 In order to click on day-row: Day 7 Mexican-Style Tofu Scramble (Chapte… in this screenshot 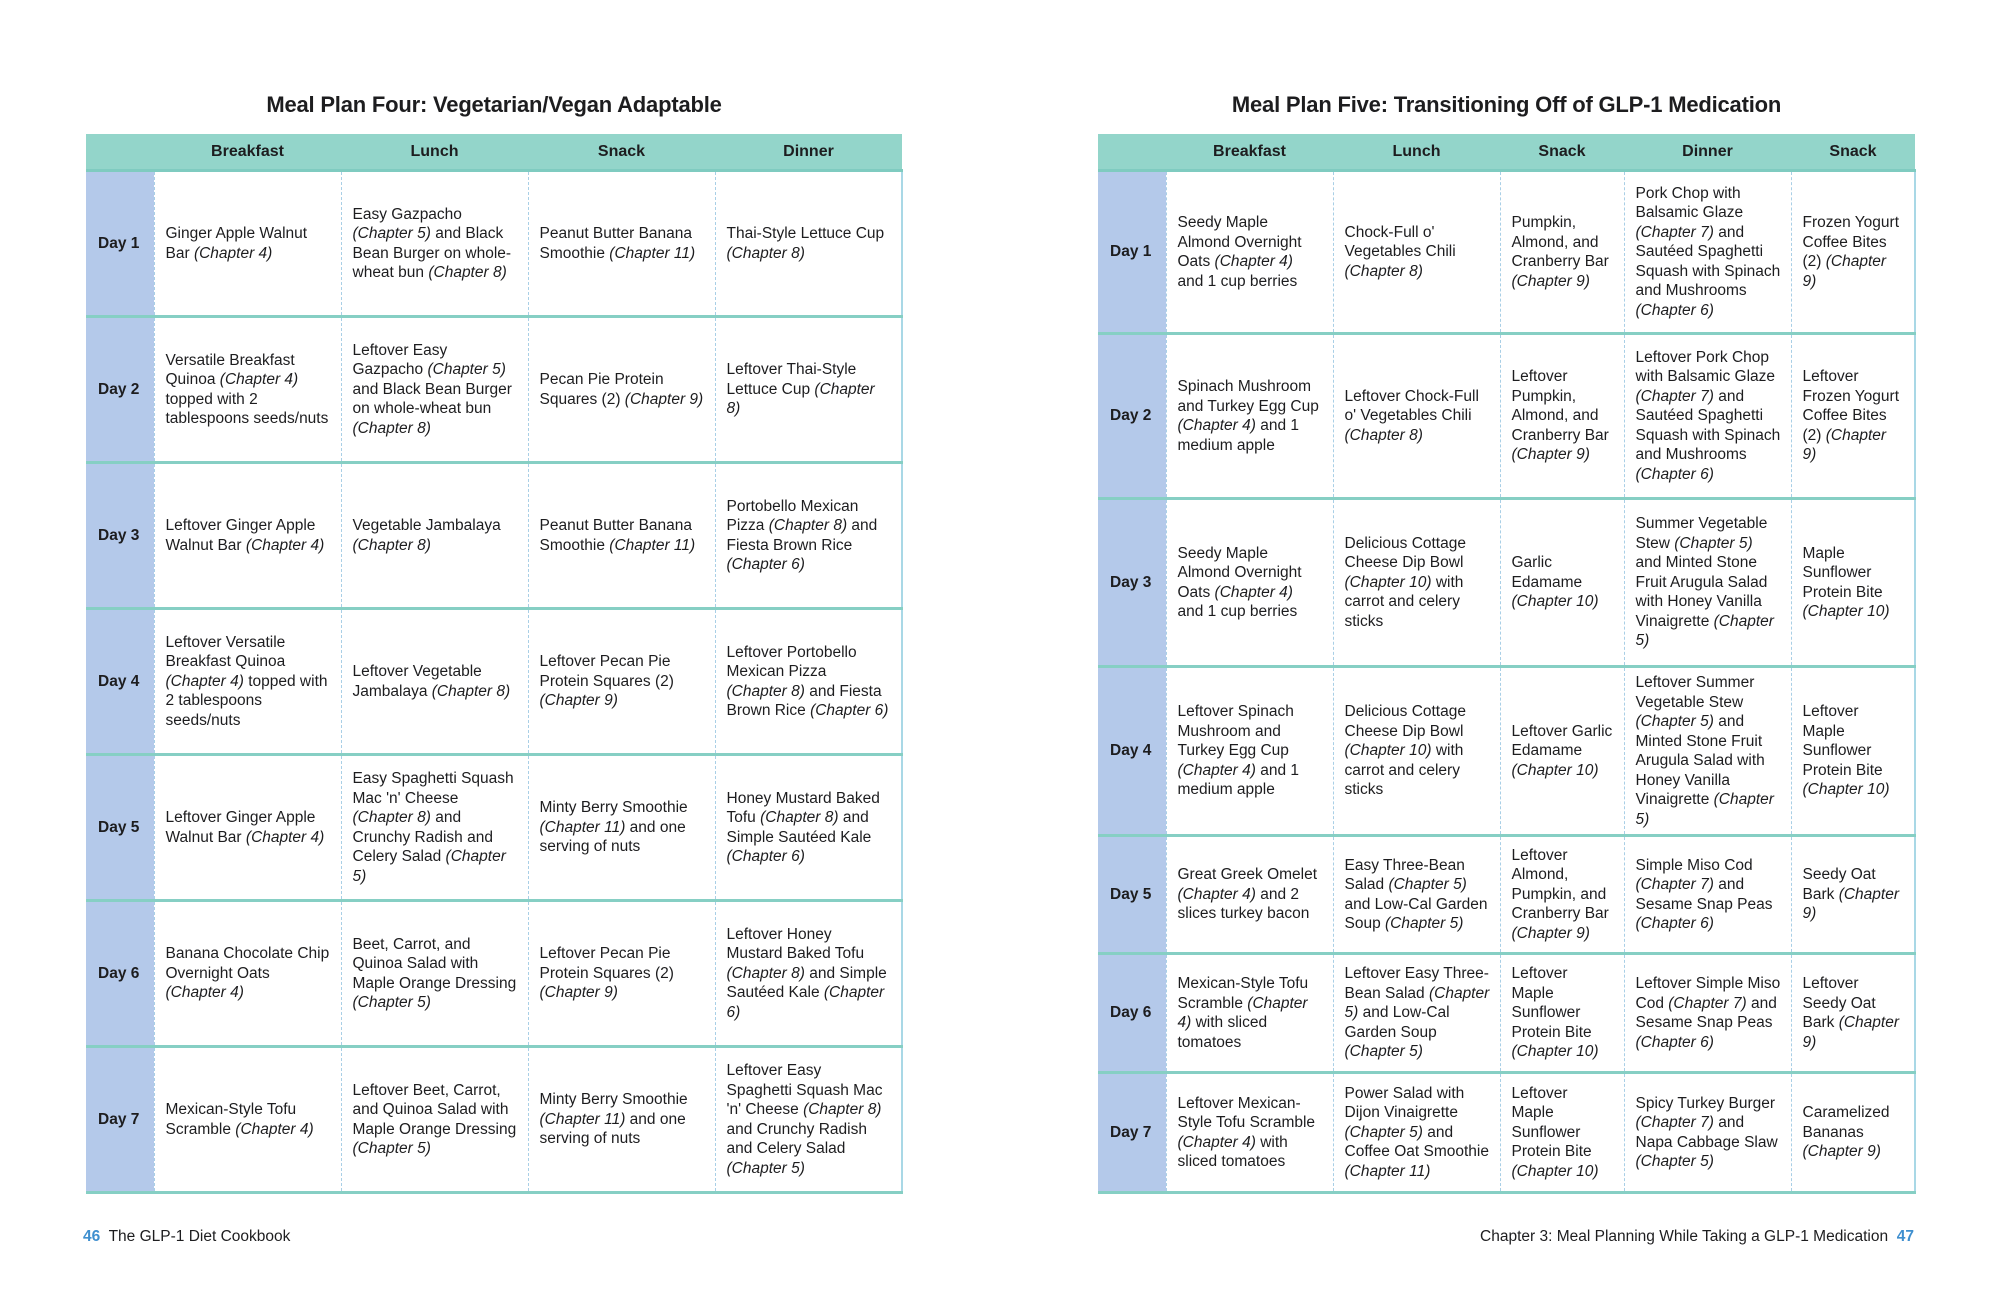, I will do `click(494, 1120)`.